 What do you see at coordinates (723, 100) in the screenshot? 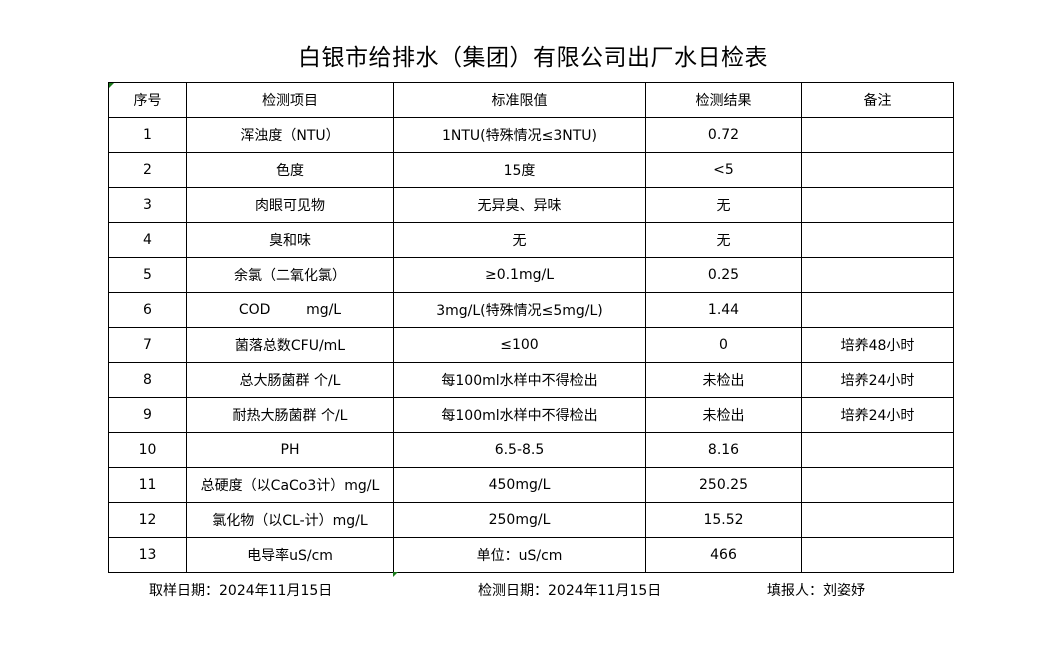
I see `header-result: 检测结果` at bounding box center [723, 100].